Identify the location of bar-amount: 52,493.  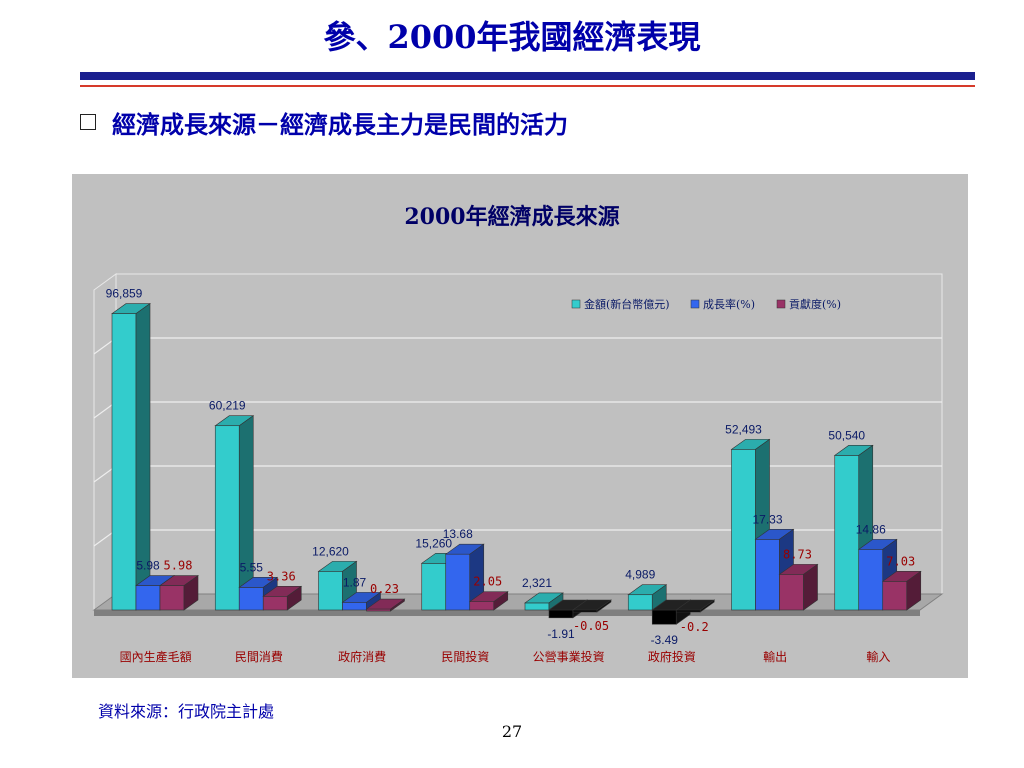
(748, 516).